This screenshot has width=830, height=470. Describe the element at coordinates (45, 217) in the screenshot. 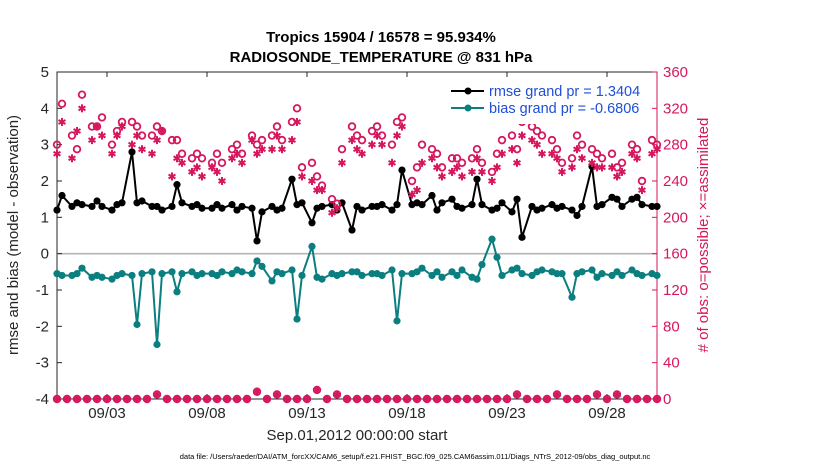

I see `y-left-tick-label: 1` at that location.